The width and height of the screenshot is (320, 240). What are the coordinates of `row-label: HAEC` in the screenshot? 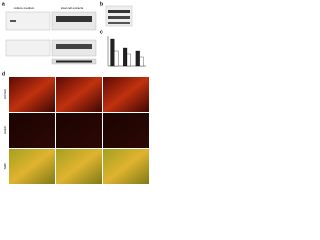 It's located at (5, 129).